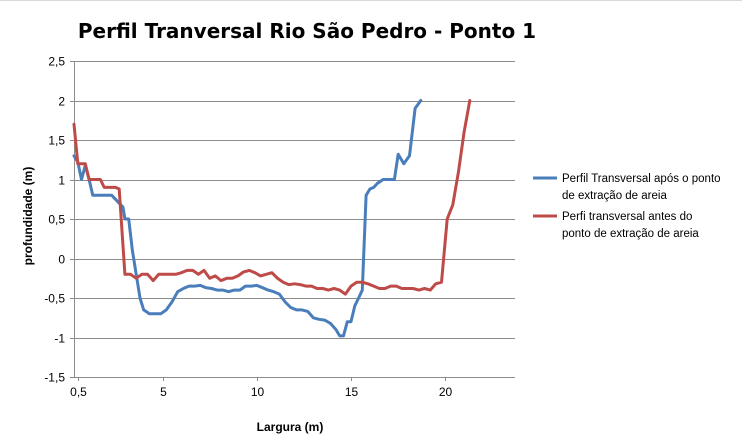 Image resolution: width=742 pixels, height=446 pixels. I want to click on legend-label-1: de extração de areia, so click(614, 196).